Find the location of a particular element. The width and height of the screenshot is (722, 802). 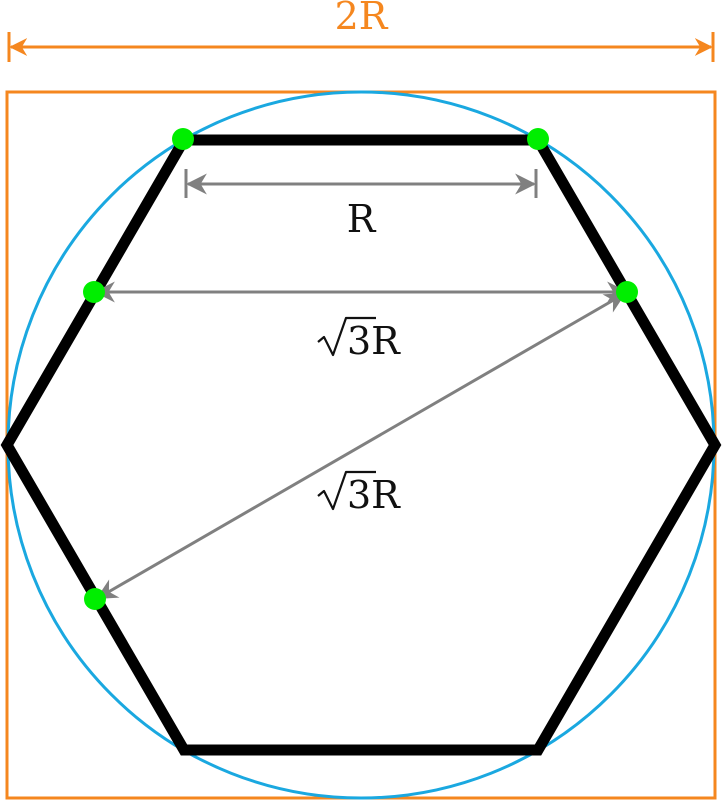

sqrt-symbol is located at coordinates (346, 490).